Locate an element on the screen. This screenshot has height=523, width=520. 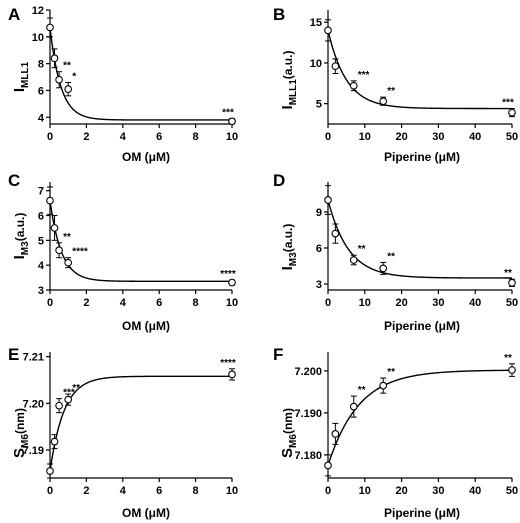
panel-a-y-tick-label: 12 is located at coordinates (38, 11).